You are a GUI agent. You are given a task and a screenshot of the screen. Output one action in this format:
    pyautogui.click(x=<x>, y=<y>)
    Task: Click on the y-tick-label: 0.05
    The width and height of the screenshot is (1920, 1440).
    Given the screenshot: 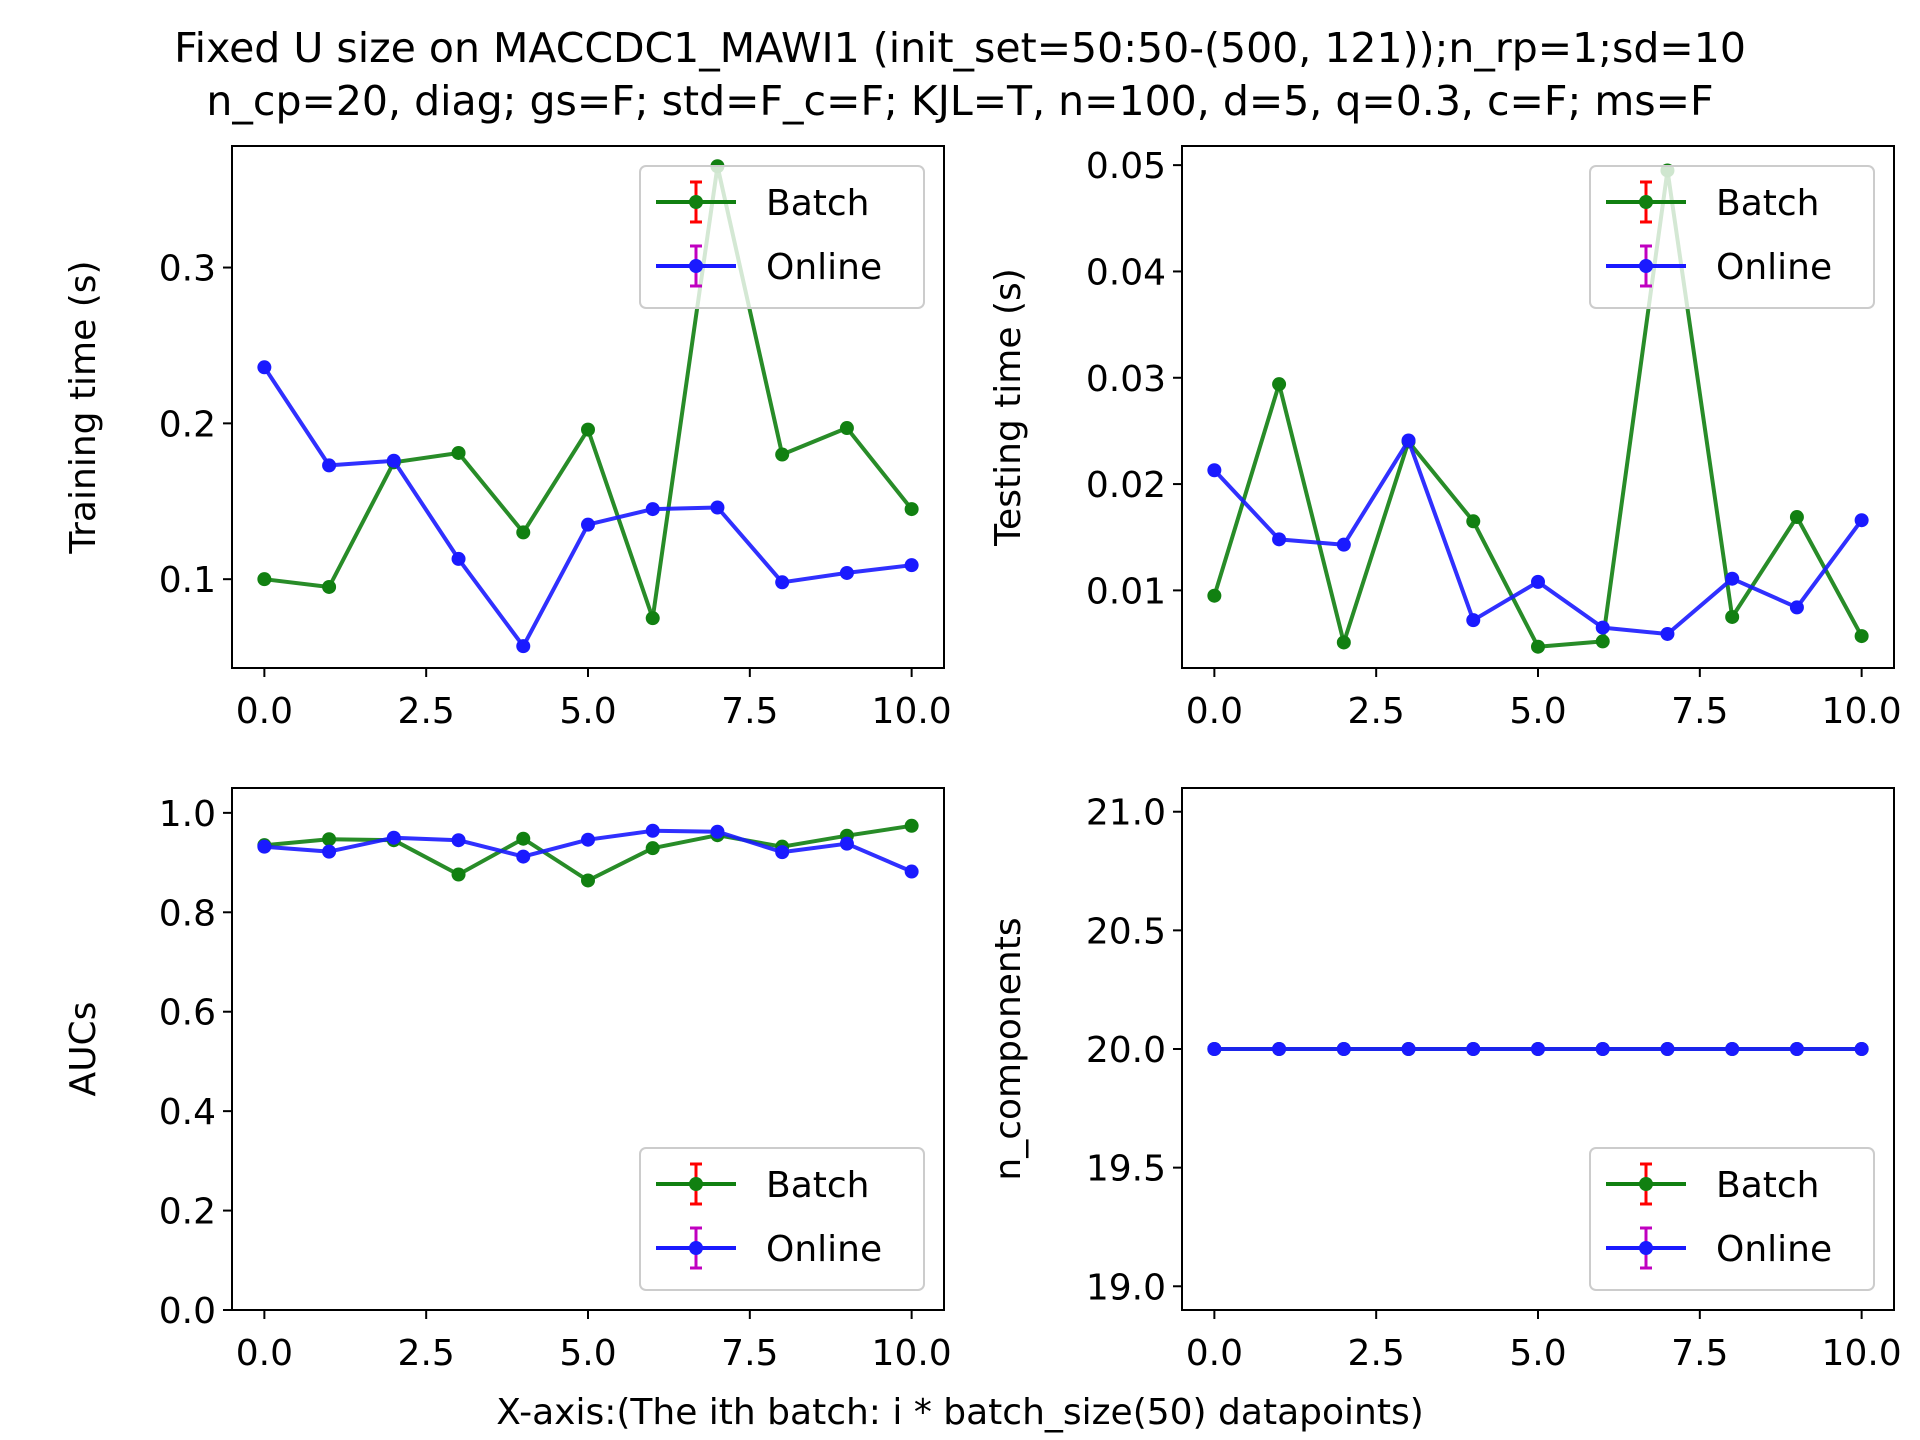 What is the action you would take?
    pyautogui.click(x=1126, y=166)
    